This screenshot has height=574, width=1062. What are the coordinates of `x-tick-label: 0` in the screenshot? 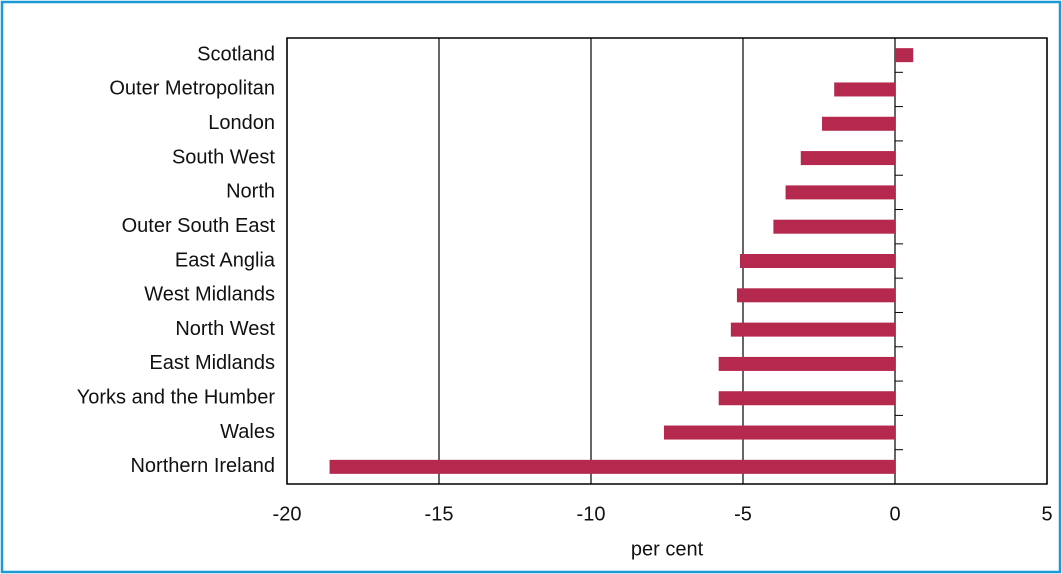 It's located at (894, 514).